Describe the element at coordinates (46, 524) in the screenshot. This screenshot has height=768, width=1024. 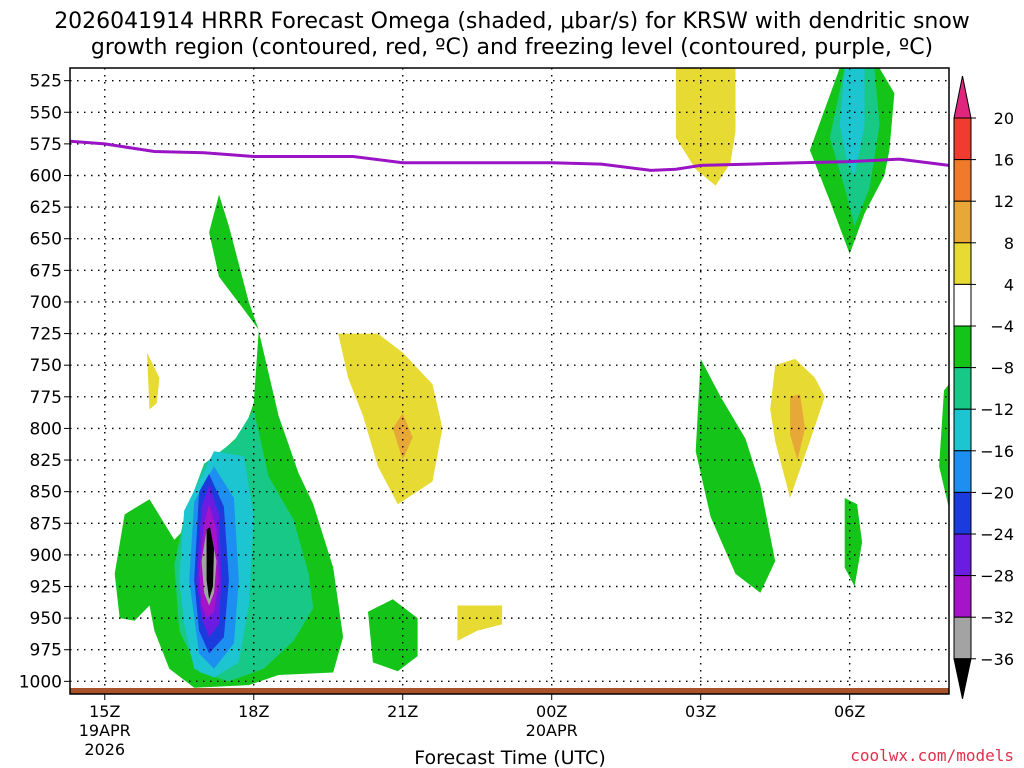
I see `y-tick-label-875: 875` at that location.